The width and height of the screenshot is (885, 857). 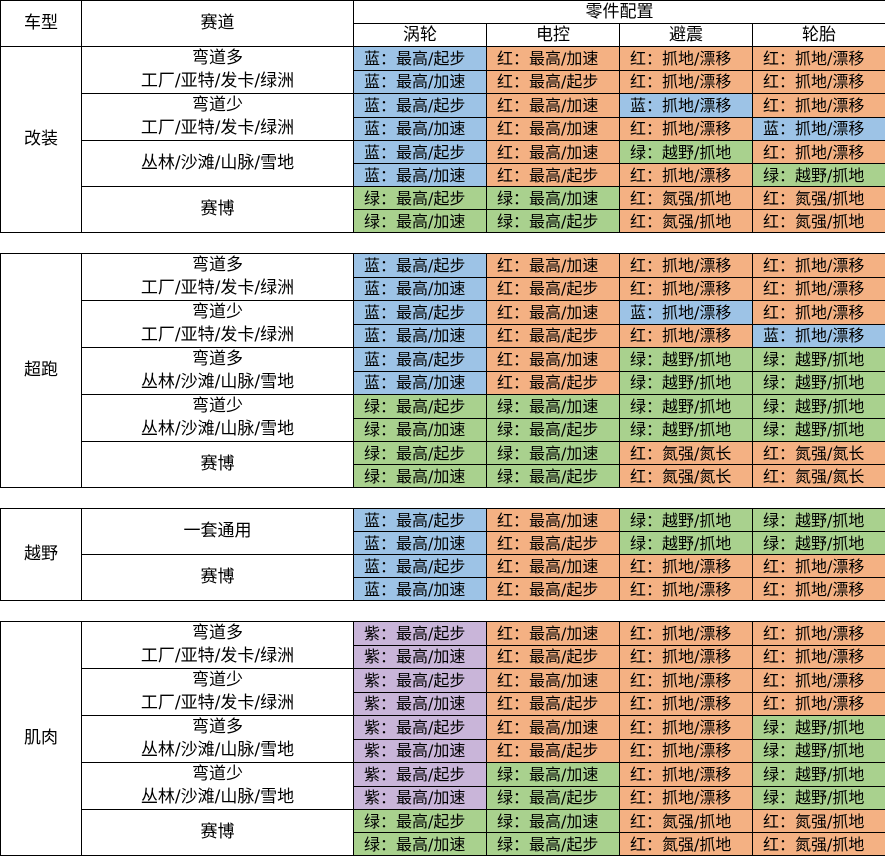 I want to click on section-gap, so click(x=442, y=243).